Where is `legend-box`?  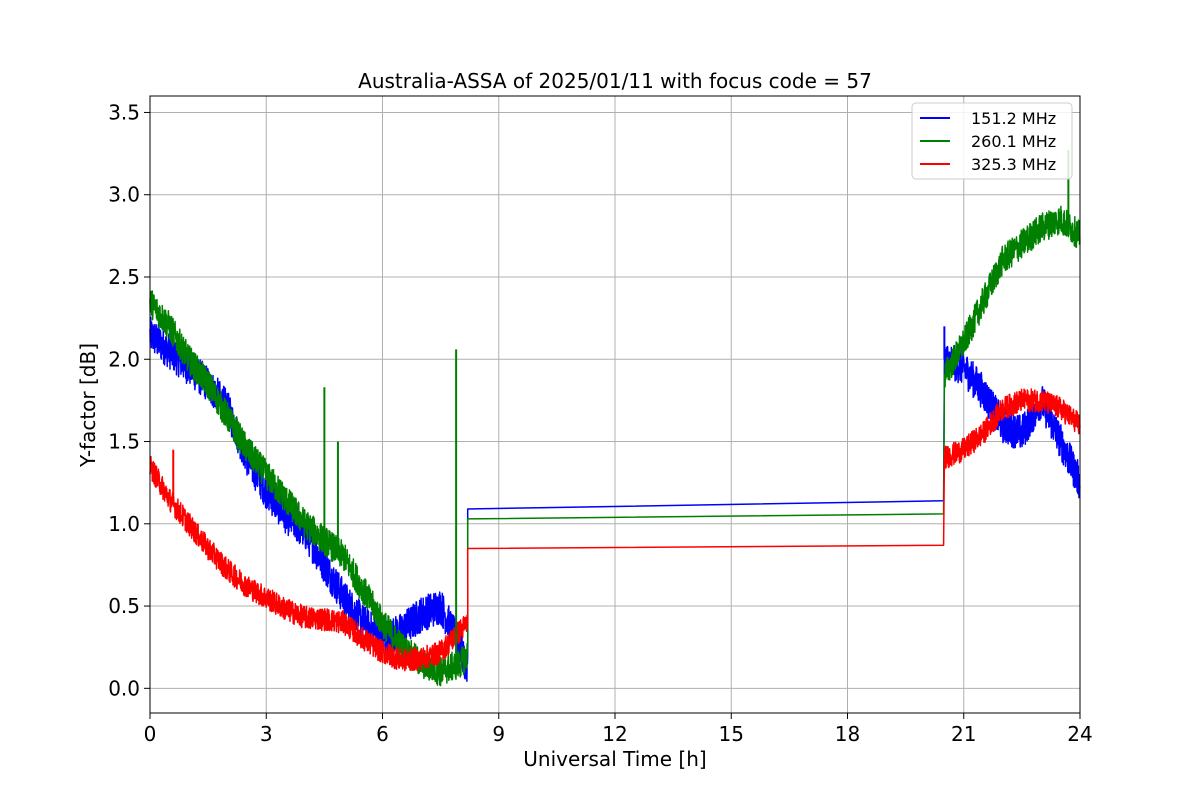
legend-box is located at coordinates (992, 141).